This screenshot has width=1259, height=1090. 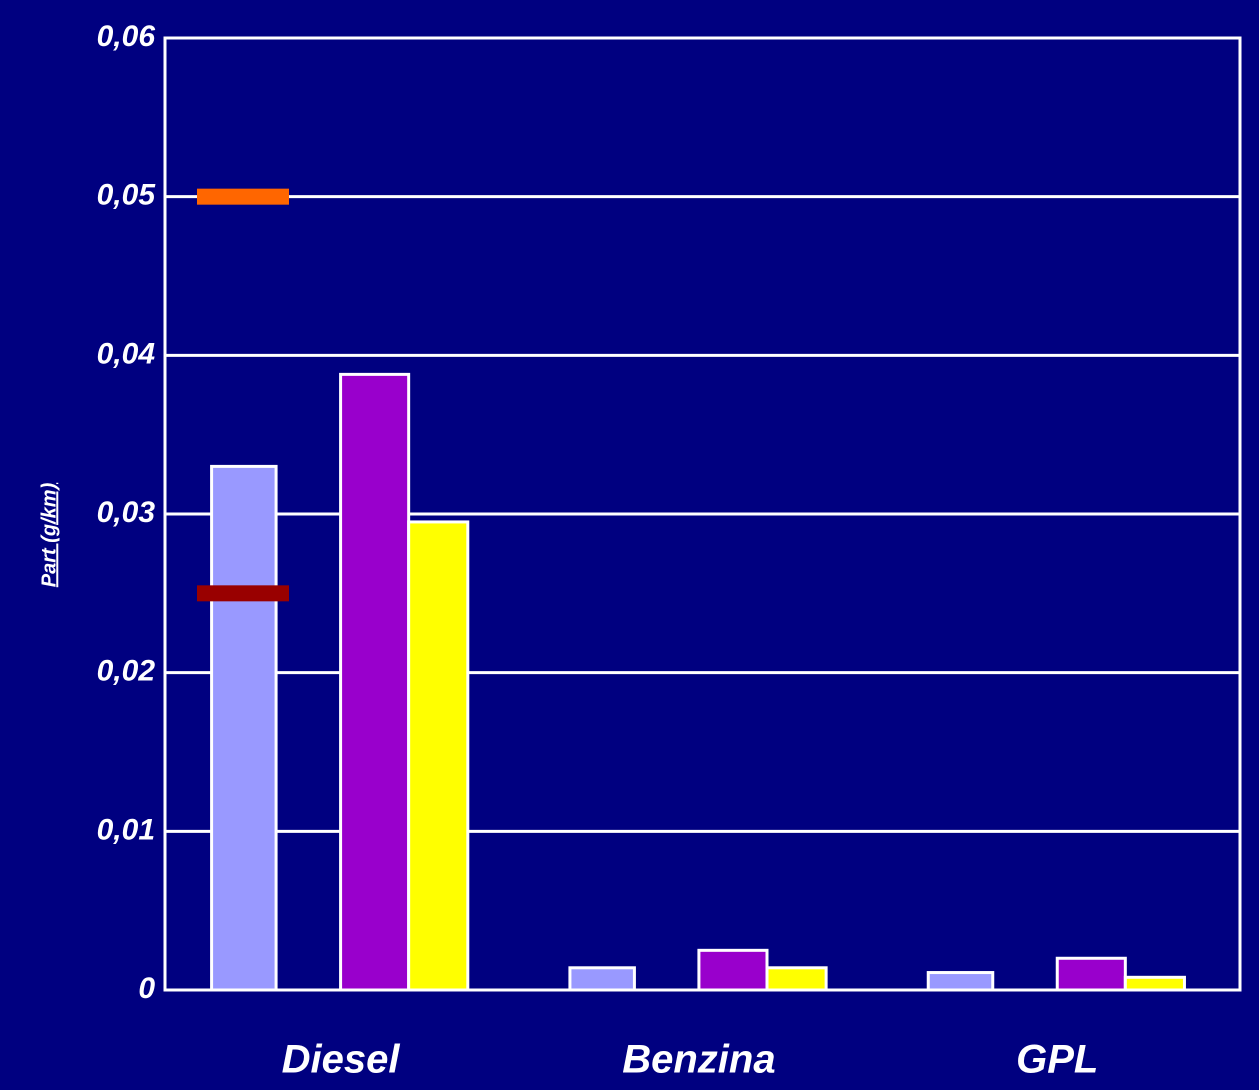 I want to click on y-tick-label: 0, so click(x=146, y=988).